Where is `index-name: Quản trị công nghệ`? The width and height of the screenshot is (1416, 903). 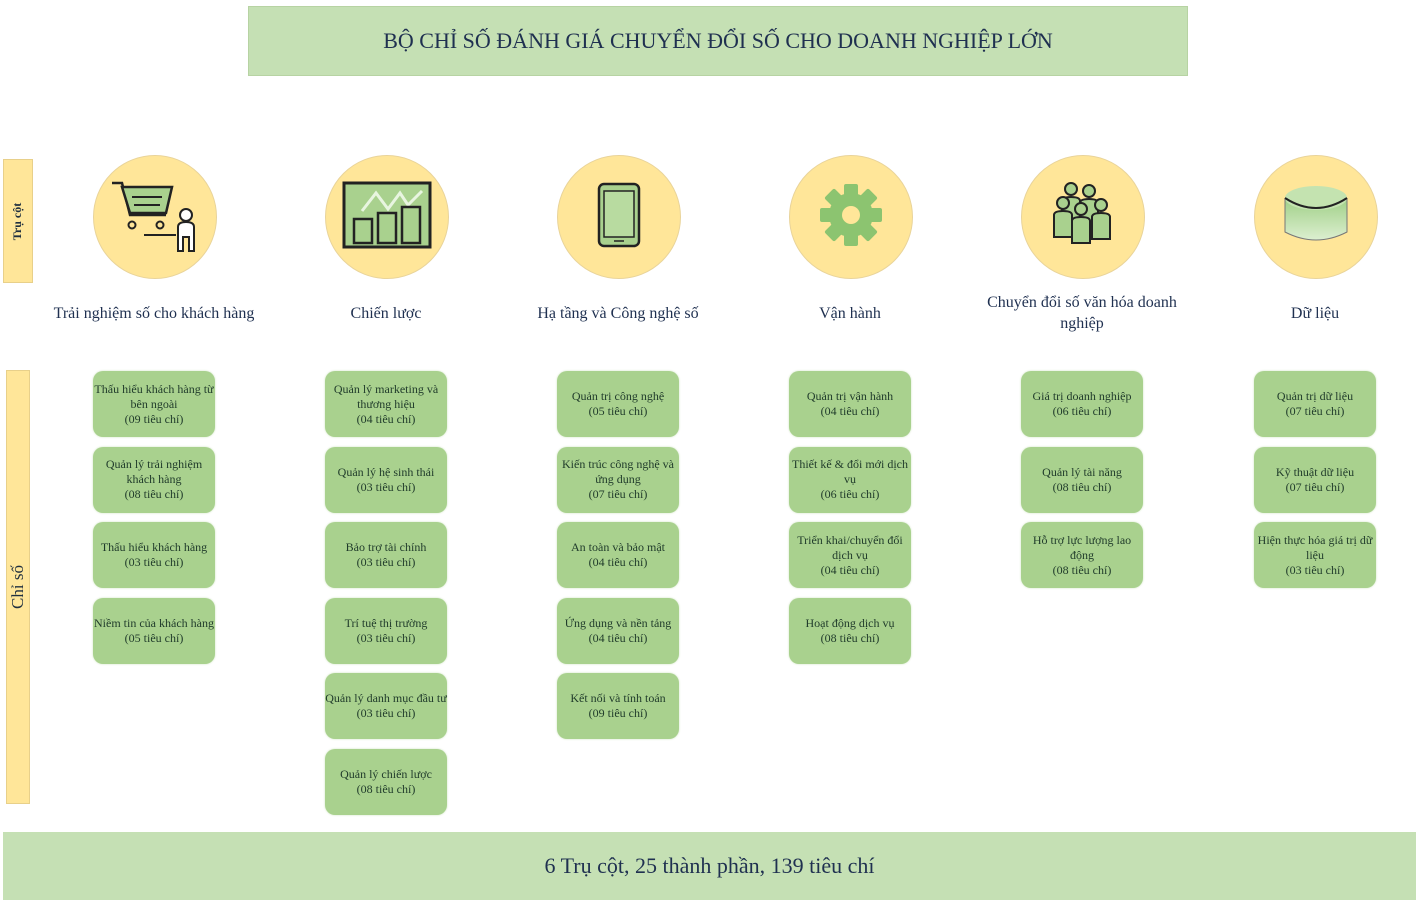
index-name: Quản trị công nghệ is located at coordinates (618, 396).